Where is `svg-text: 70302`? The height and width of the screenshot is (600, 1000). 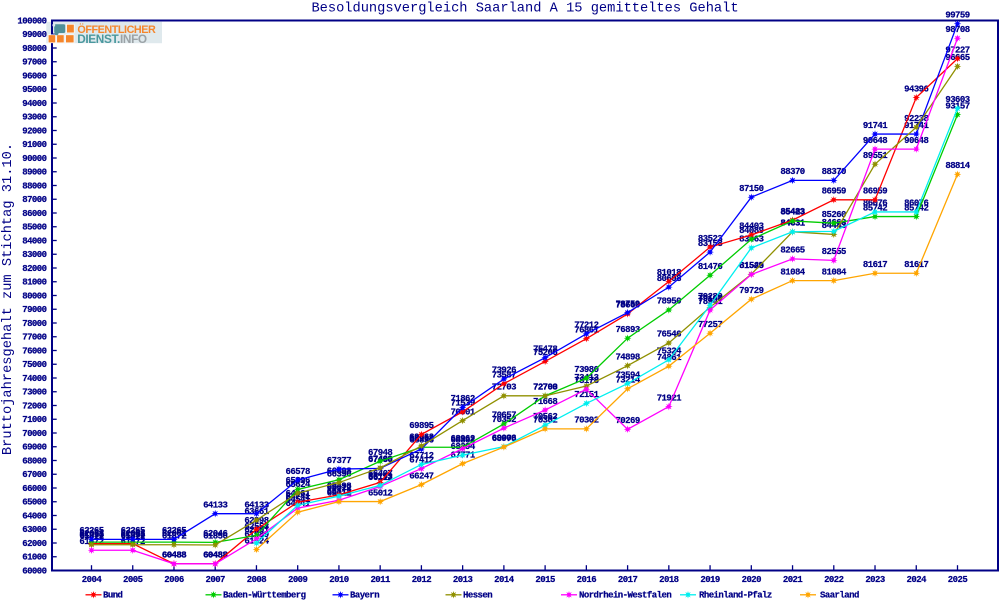
svg-text: 70302 is located at coordinates (545, 421).